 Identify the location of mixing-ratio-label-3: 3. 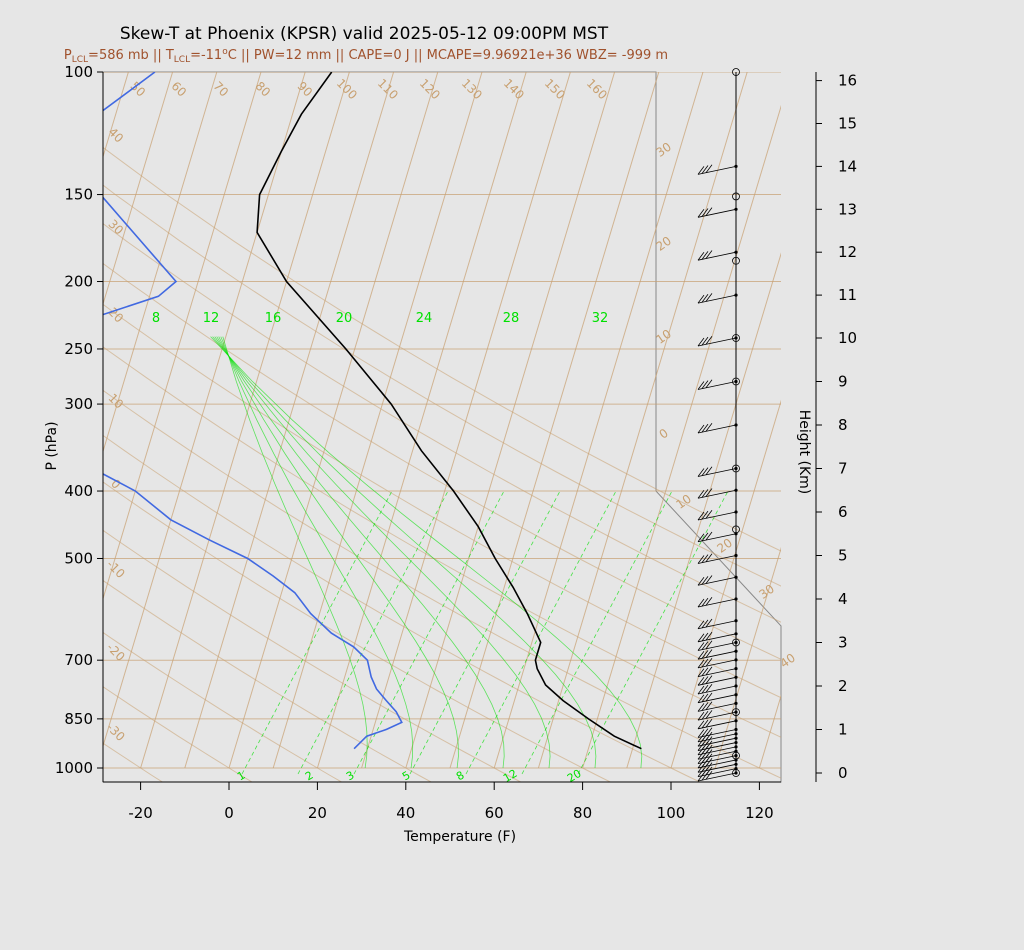
(350, 776).